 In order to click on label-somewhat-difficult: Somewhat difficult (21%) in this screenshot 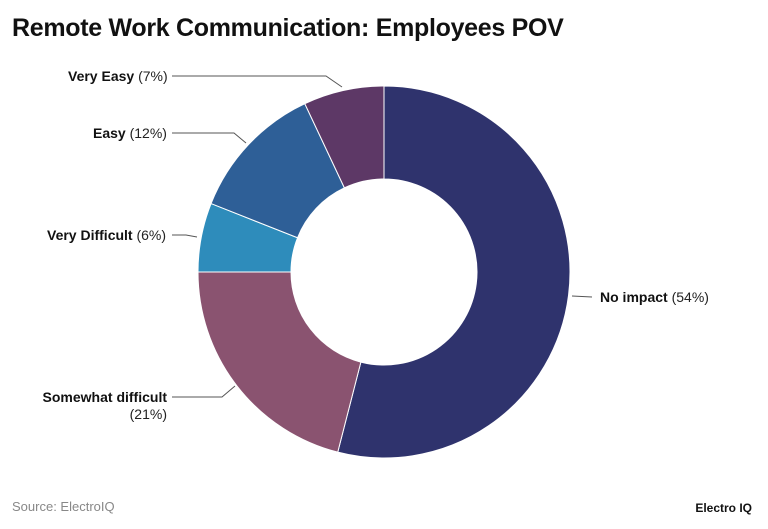, I will do `click(103, 406)`.